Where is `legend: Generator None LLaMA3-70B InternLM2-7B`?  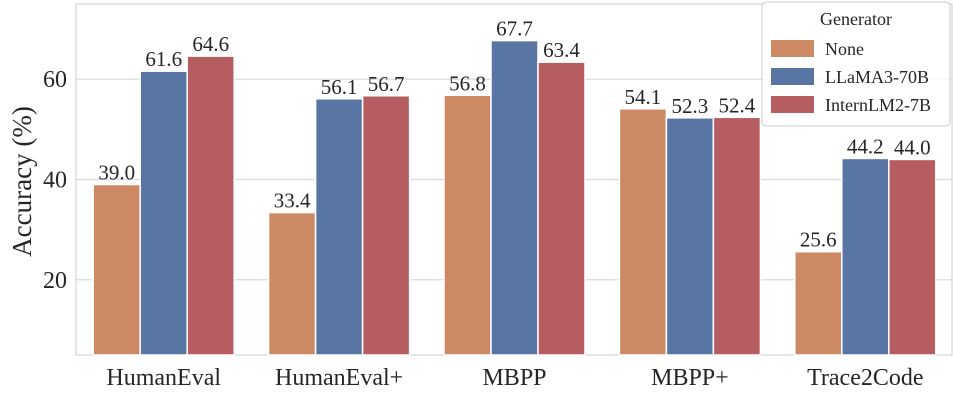
legend: Generator None LLaMA3-70B InternLM2-7B is located at coordinates (856, 64).